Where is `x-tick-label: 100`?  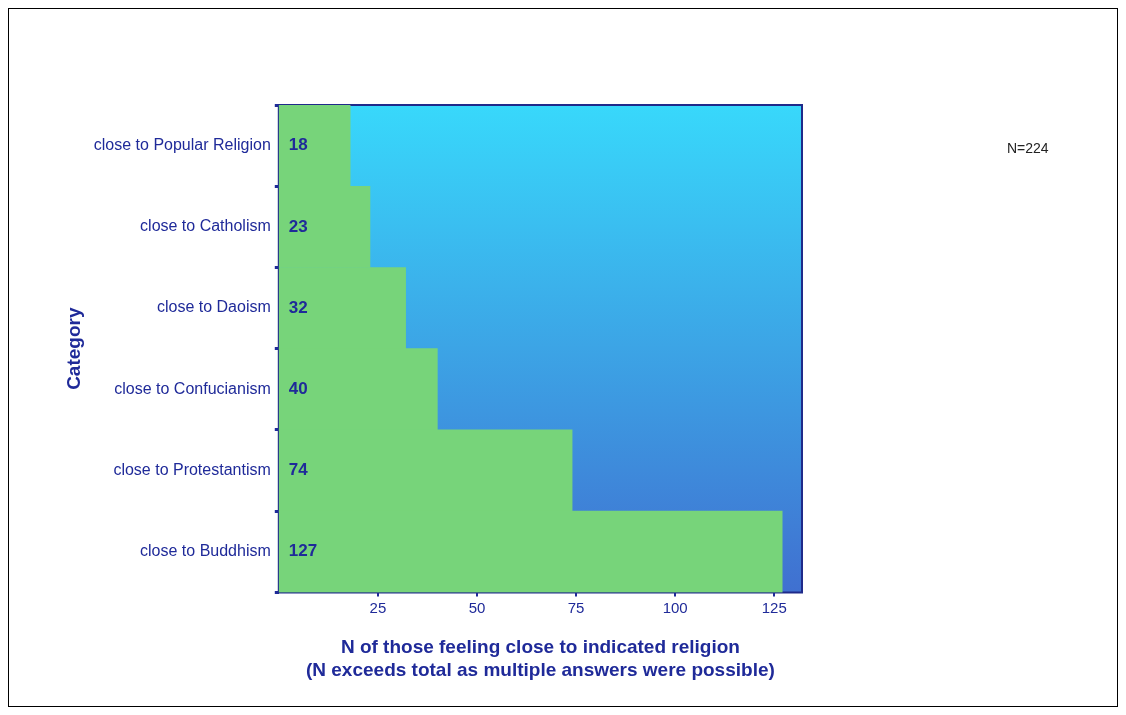
x-tick-label: 100 is located at coordinates (675, 607).